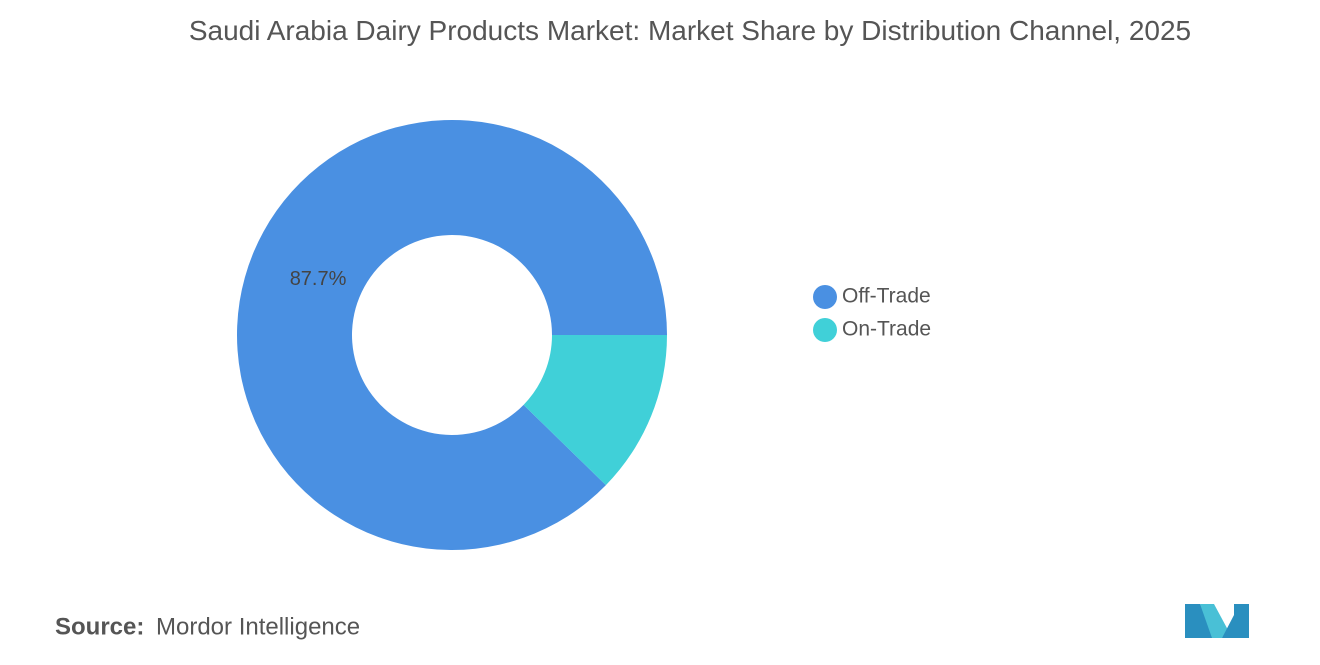  I want to click on legend-label: On-Trade, so click(886, 329).